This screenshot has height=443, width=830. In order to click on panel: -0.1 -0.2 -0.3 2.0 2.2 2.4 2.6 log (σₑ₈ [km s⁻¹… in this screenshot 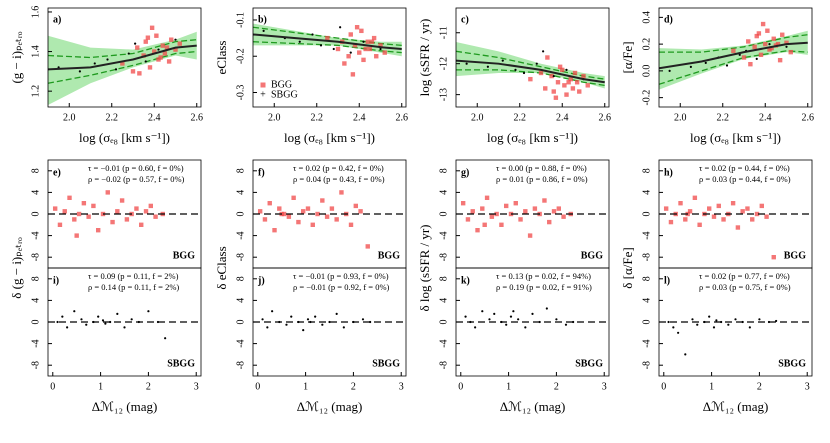, I will do `click(311, 76)`.